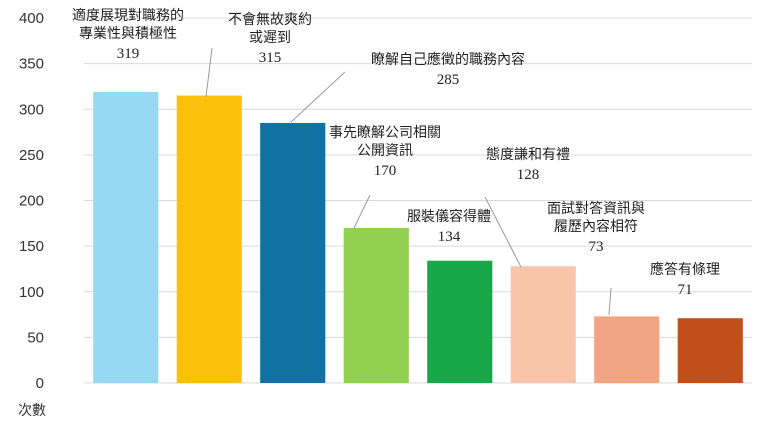 The width and height of the screenshot is (768, 430). Describe the element at coordinates (596, 208) in the screenshot. I see `category-label: 面試對答資訊與` at that location.